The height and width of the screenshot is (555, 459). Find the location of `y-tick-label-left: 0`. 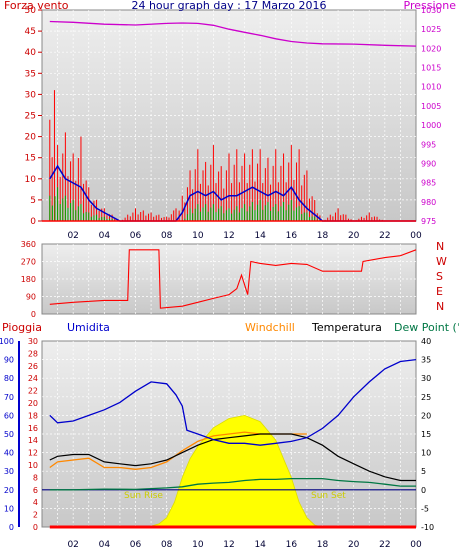

y-tick-label-left: 0 is located at coordinates (33, 222).